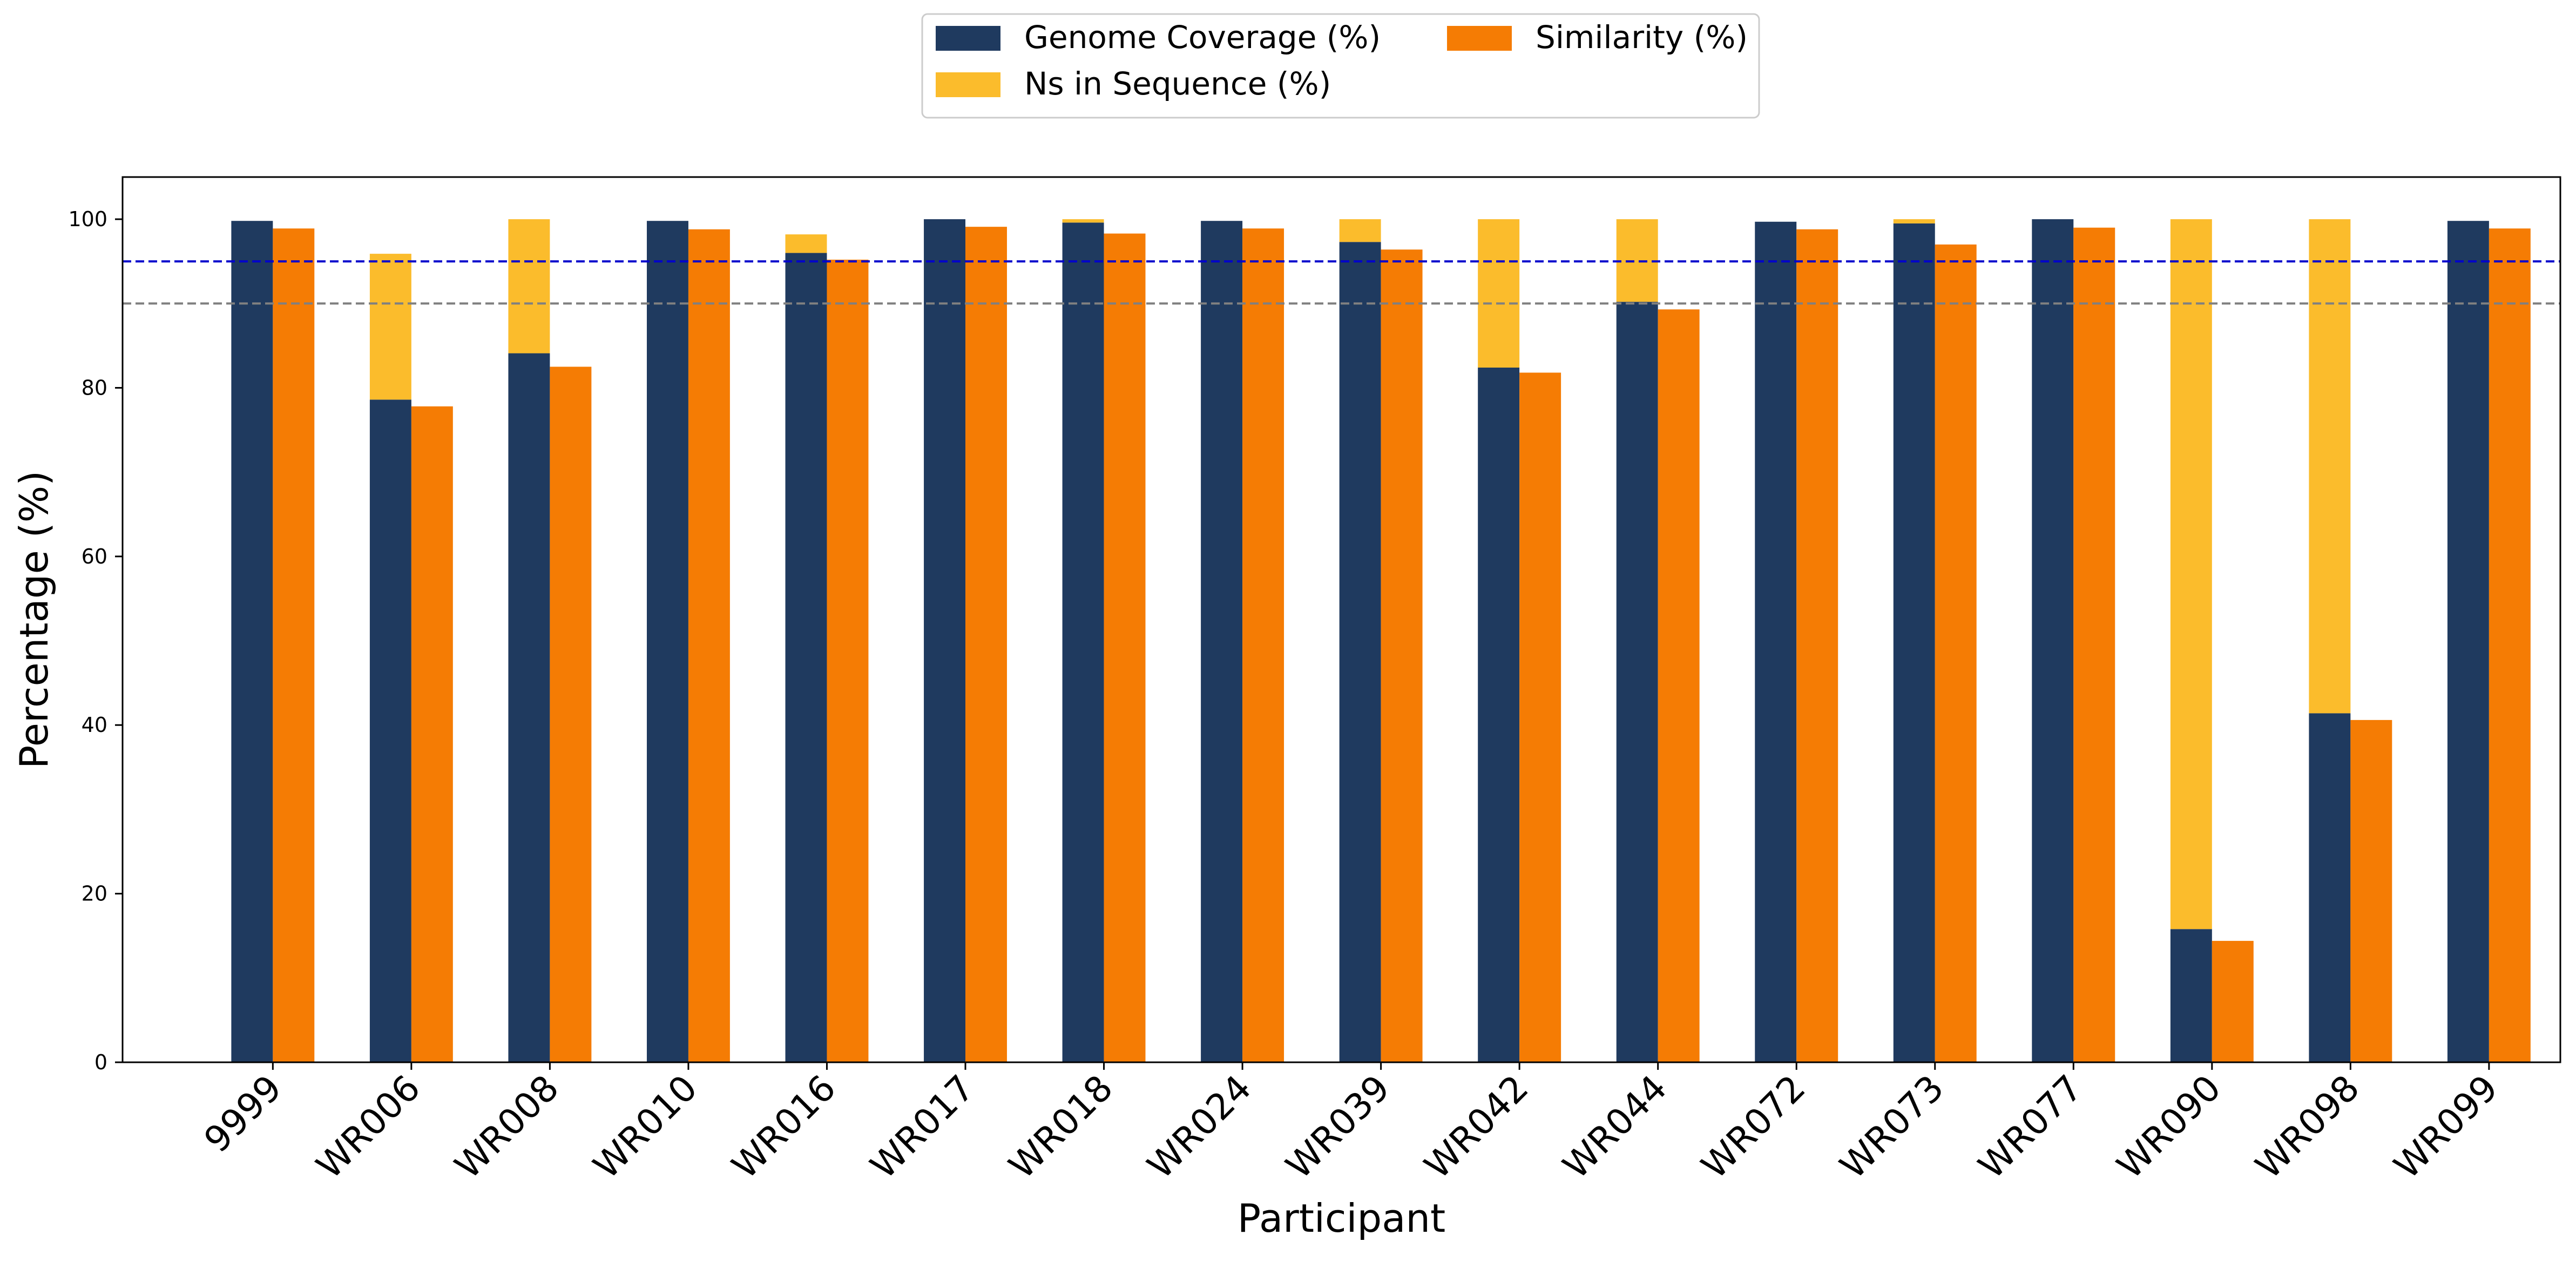 This screenshot has height=1262, width=2576. What do you see at coordinates (1177, 83) in the screenshot?
I see `legend-label: Ns in Sequence (%)` at bounding box center [1177, 83].